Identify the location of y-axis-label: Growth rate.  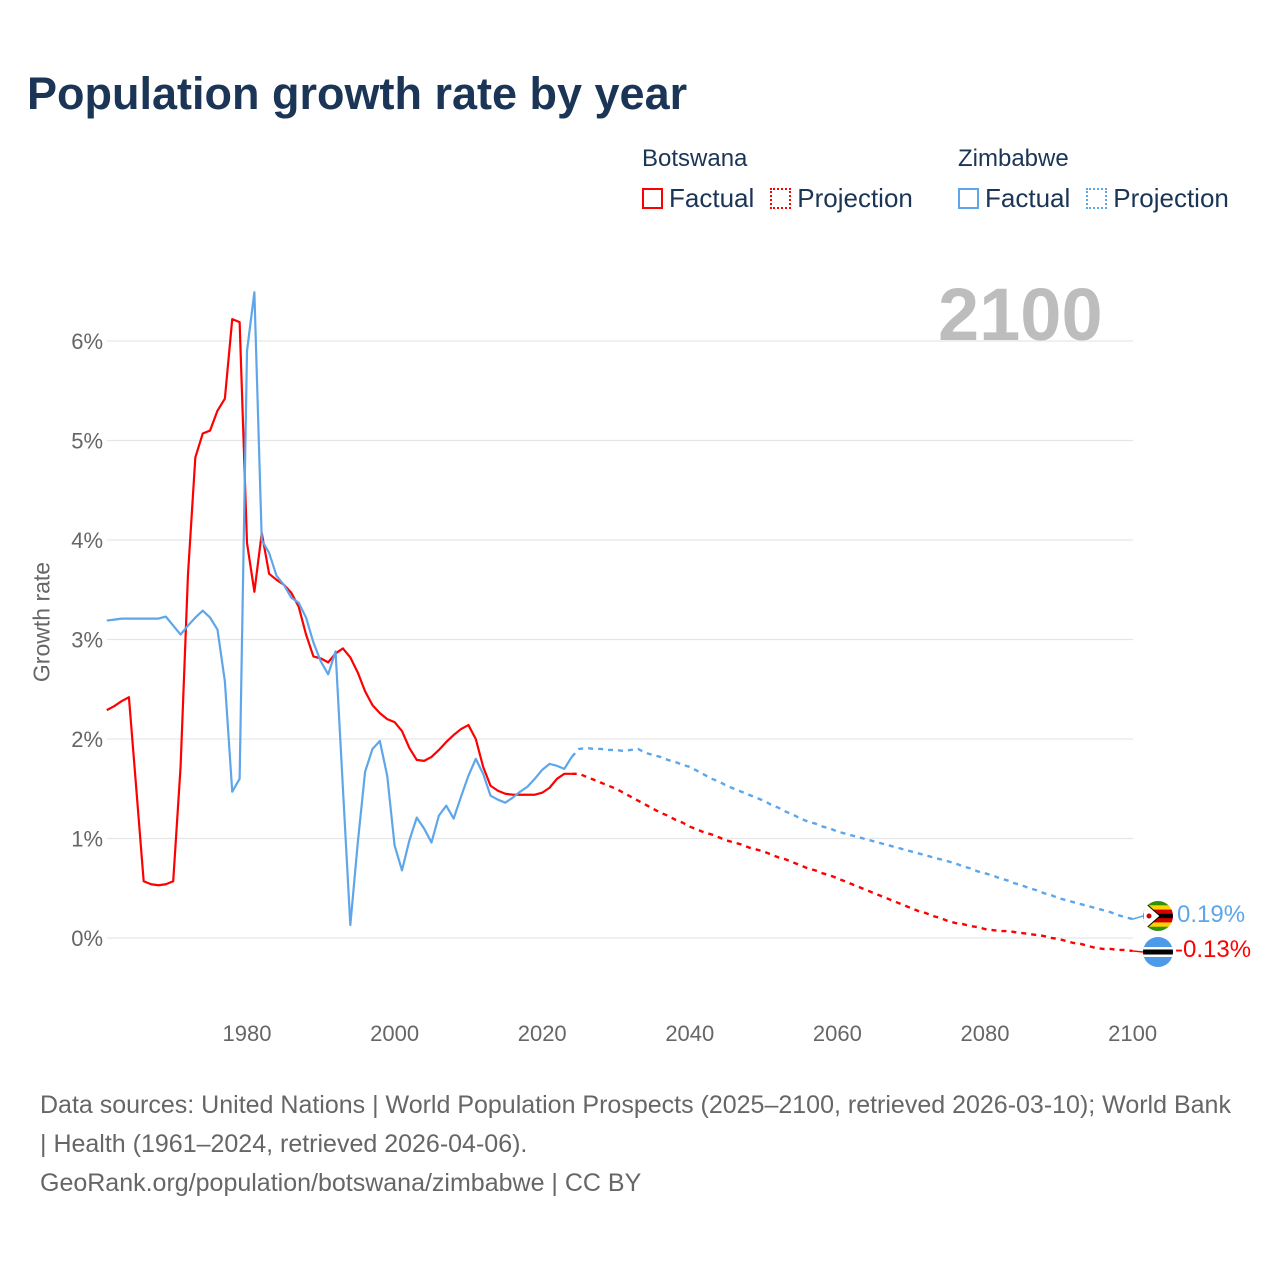
(41, 622).